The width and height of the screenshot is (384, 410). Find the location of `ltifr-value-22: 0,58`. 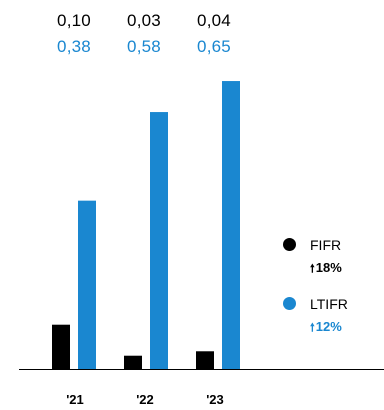

ltifr-value-22: 0,58 is located at coordinates (144, 46).